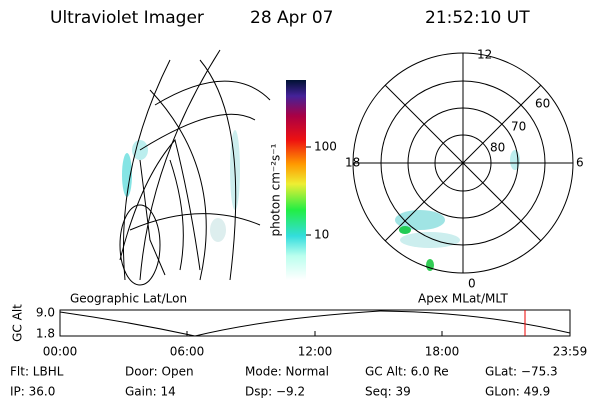 The width and height of the screenshot is (600, 400). What do you see at coordinates (291, 18) in the screenshot?
I see `date: 28 Apr 07` at bounding box center [291, 18].